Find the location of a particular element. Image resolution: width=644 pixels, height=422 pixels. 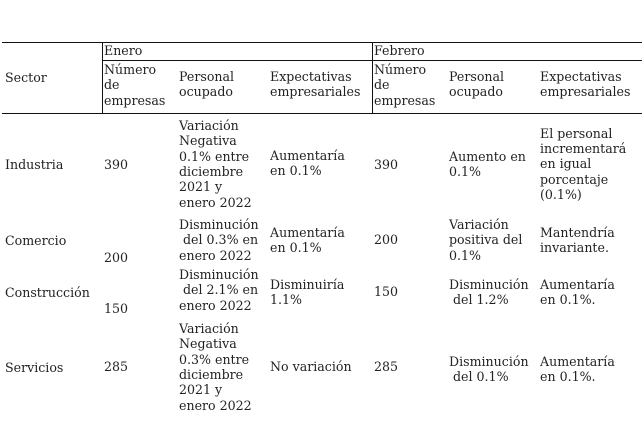

cell-line: 1.1% is located at coordinates (286, 299).